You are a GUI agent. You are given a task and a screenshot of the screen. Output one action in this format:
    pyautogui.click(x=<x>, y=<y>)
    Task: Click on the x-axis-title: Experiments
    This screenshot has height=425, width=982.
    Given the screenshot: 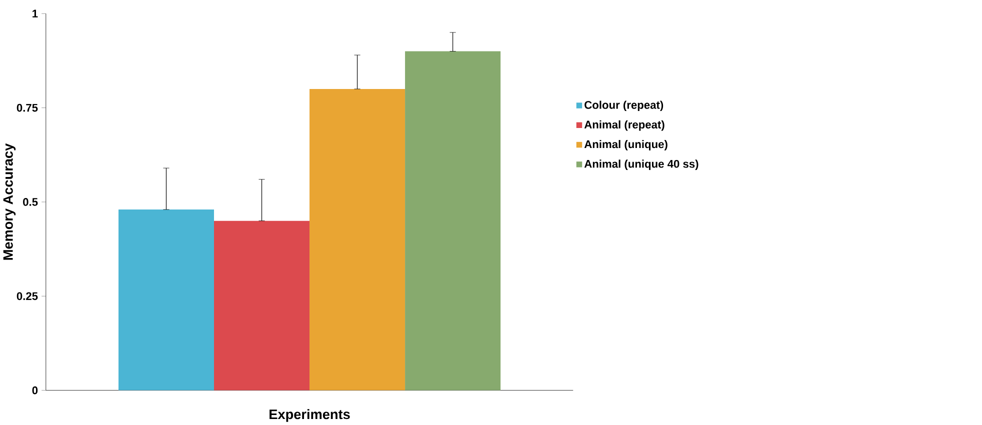 What is the action you would take?
    pyautogui.click(x=310, y=415)
    